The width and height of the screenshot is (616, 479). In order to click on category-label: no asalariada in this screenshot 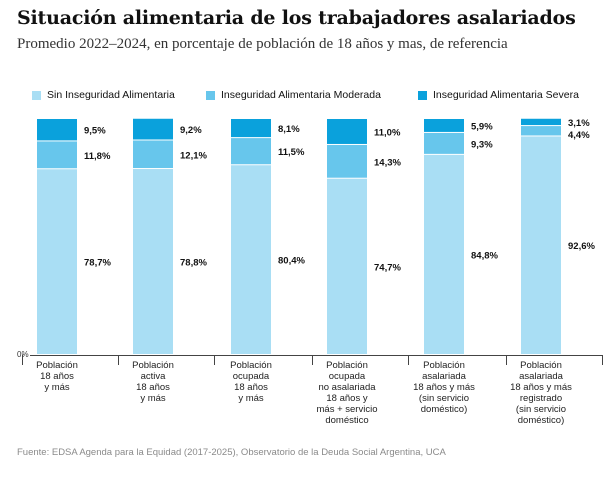, I will do `click(347, 387)`.